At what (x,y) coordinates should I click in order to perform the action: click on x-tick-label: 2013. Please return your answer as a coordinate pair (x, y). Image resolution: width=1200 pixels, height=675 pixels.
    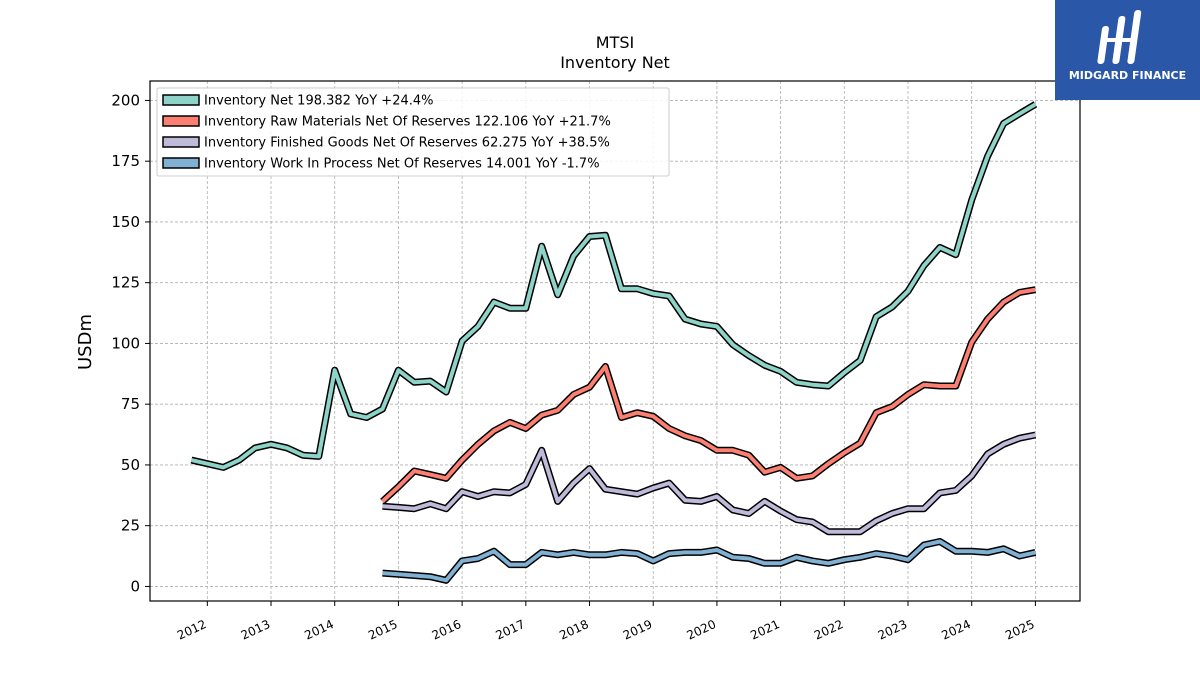
    Looking at the image, I should click on (256, 630).